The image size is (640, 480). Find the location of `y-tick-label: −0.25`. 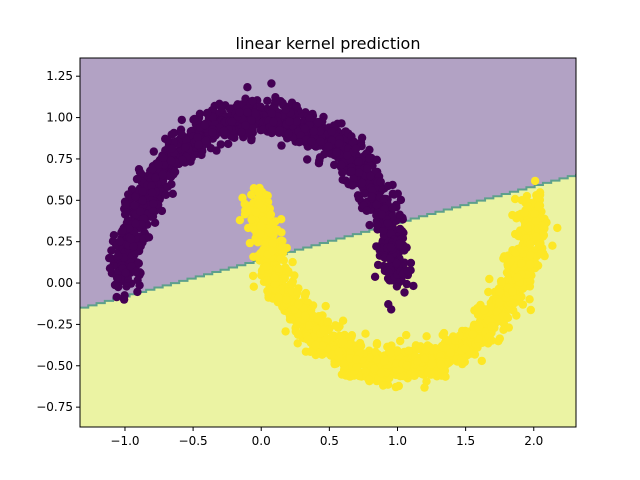

y-tick-label: −0.25 is located at coordinates (54, 324).